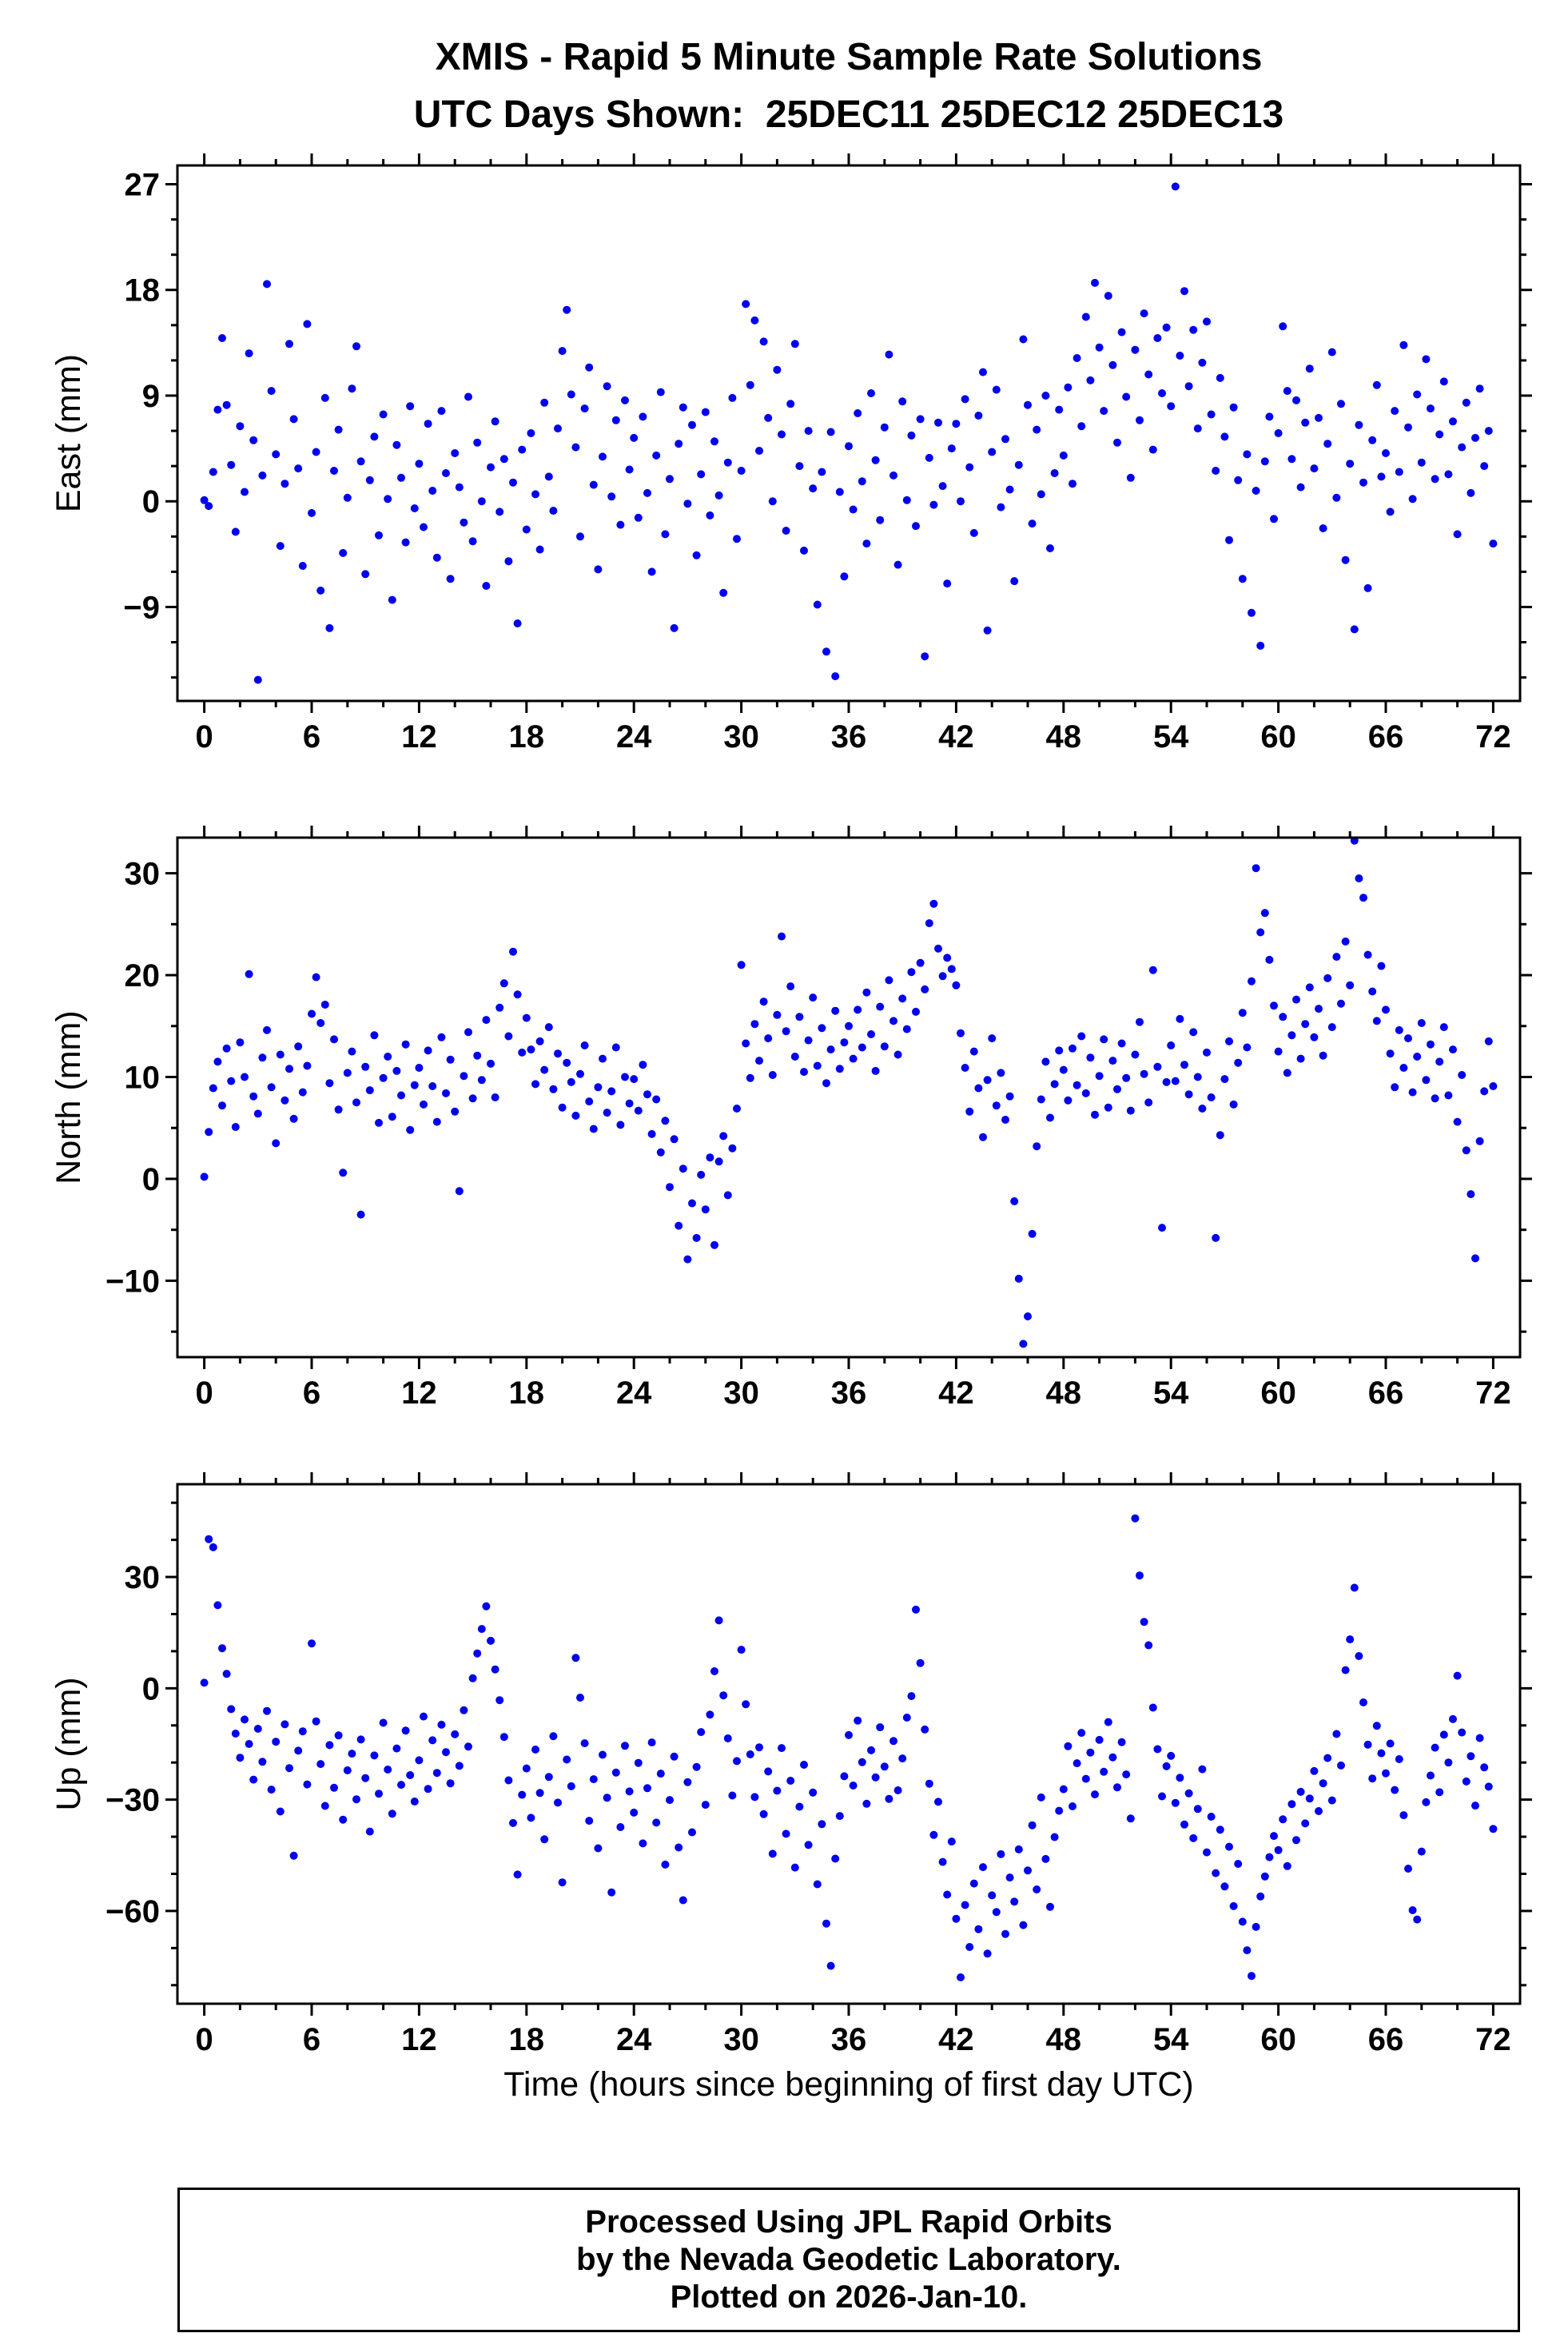  What do you see at coordinates (143, 976) in the screenshot?
I see `y-tick-label: 20` at bounding box center [143, 976].